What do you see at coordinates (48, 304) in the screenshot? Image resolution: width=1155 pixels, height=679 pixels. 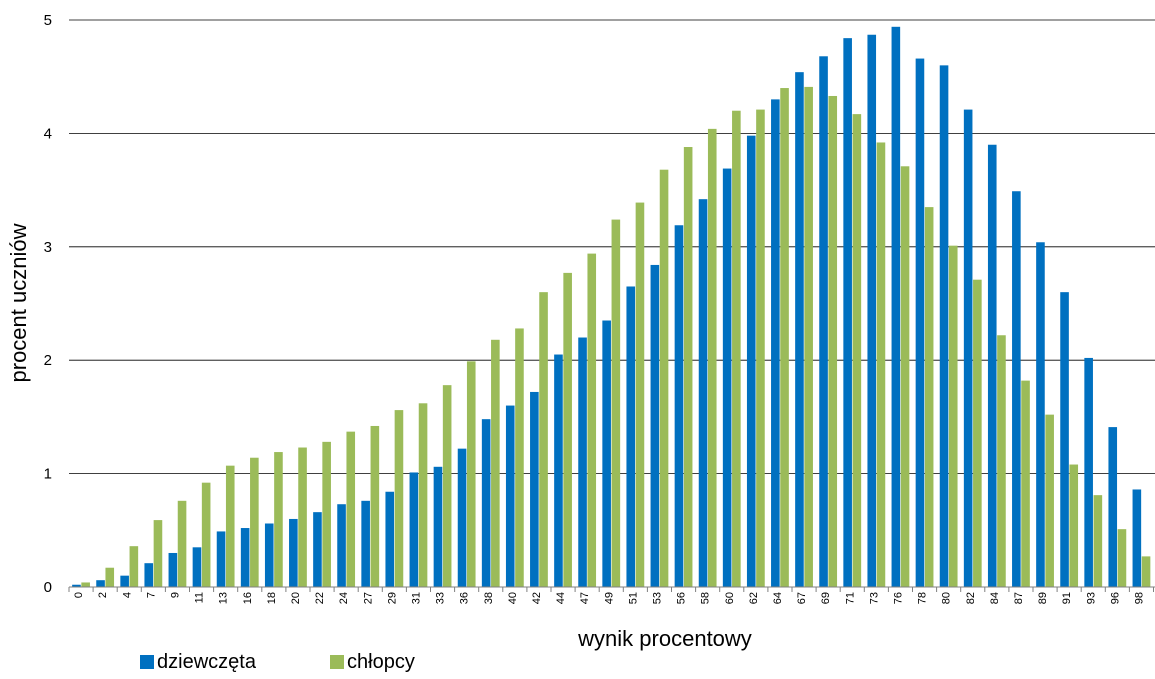 I see `y-tick-labels: 0 1 2 3 4 5` at bounding box center [48, 304].